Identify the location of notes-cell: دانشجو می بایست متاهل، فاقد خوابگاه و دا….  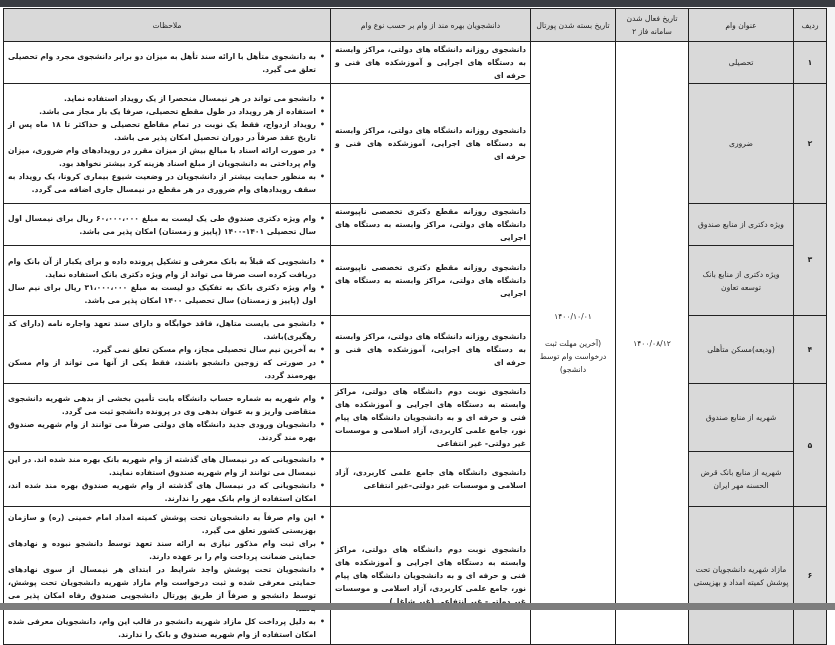
(167, 349).